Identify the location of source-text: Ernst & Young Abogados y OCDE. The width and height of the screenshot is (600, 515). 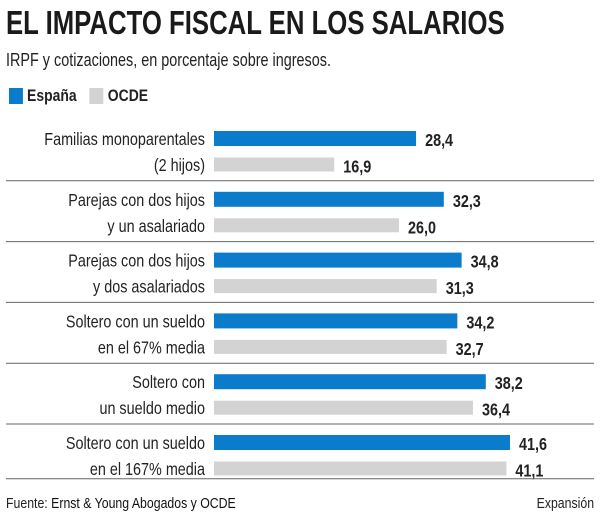
(143, 503).